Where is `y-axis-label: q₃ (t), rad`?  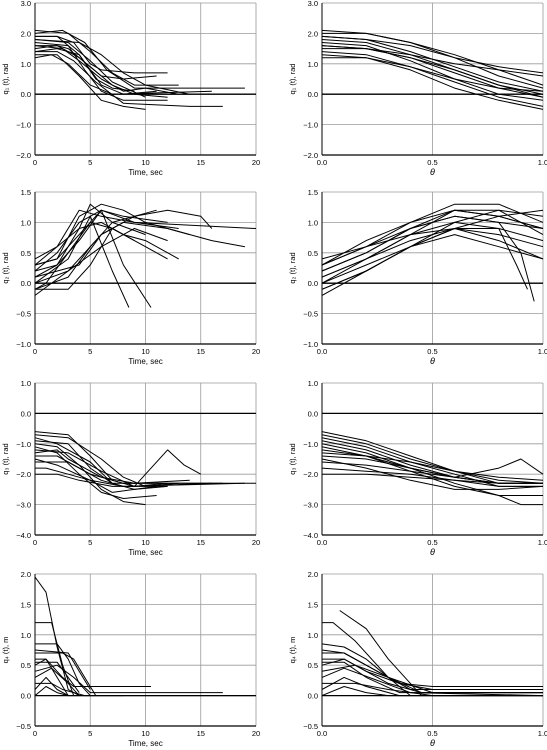 y-axis-label: q₃ (t), rad is located at coordinates (5, 458).